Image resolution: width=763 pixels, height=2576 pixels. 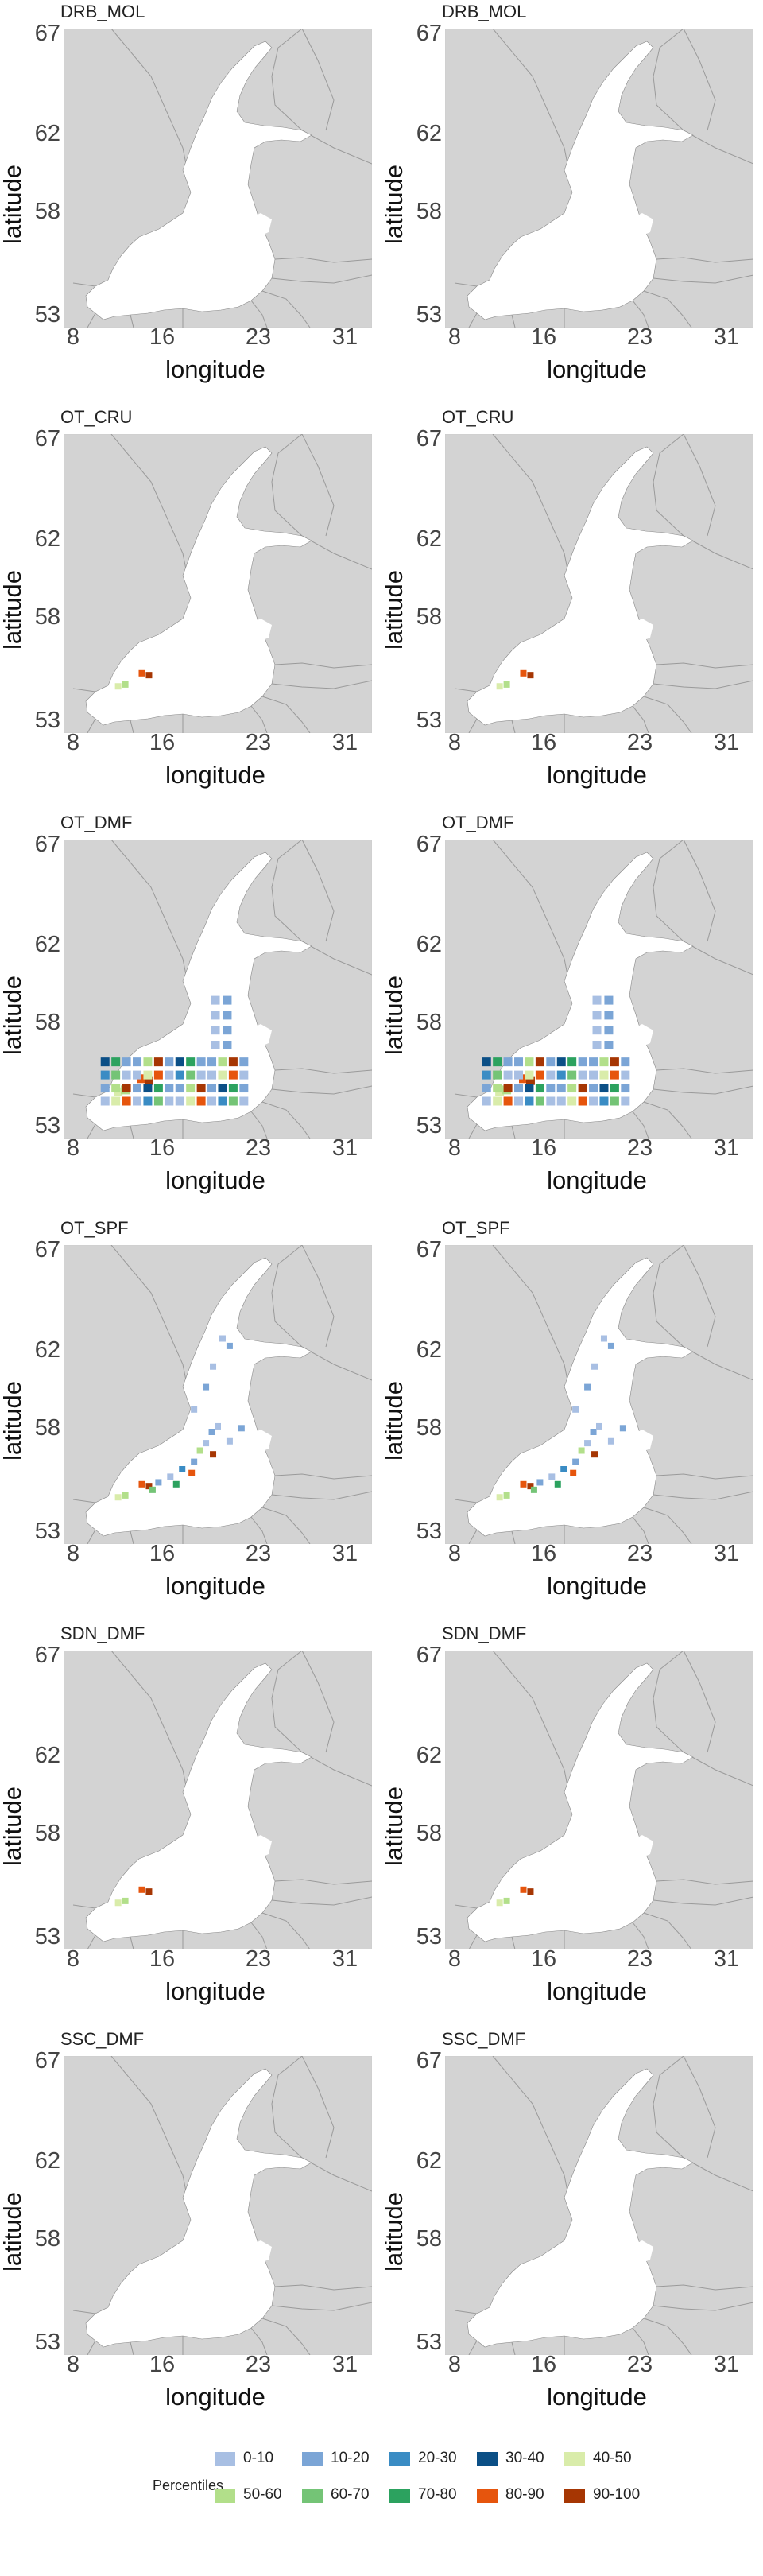 I want to click on legend-label: 50-60, so click(x=262, y=2495).